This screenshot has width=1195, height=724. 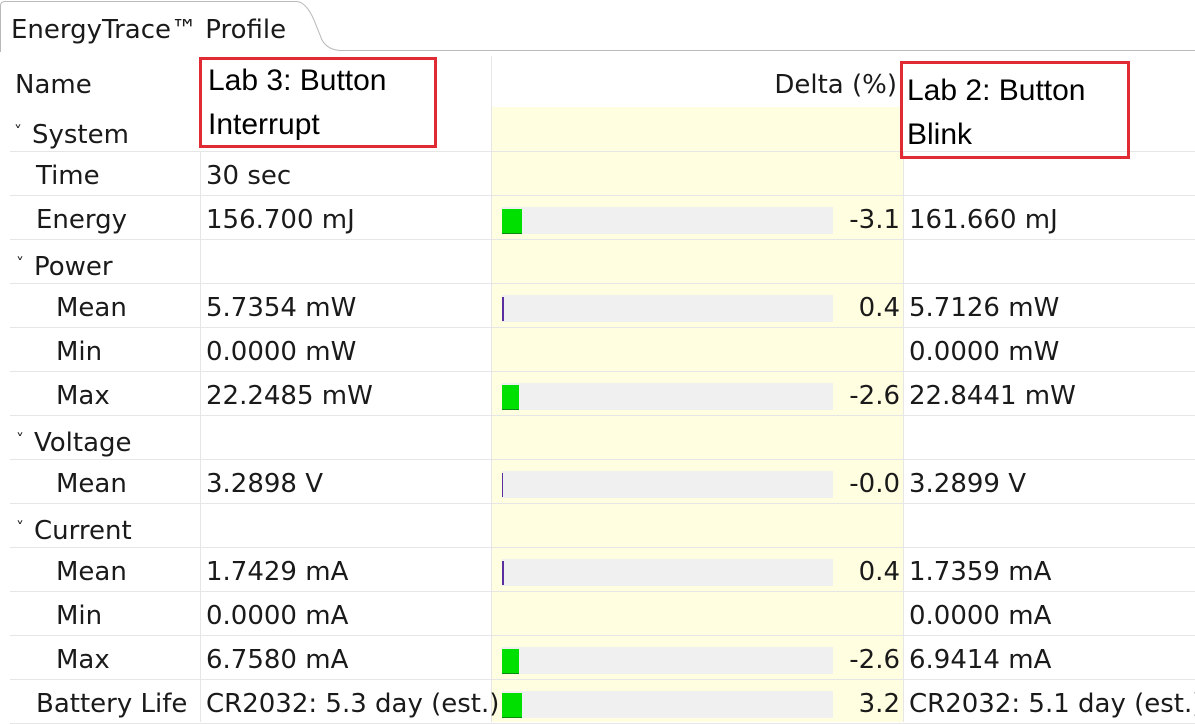 What do you see at coordinates (980, 616) in the screenshot?
I see `cell-lab2-value: 0.0000 mA` at bounding box center [980, 616].